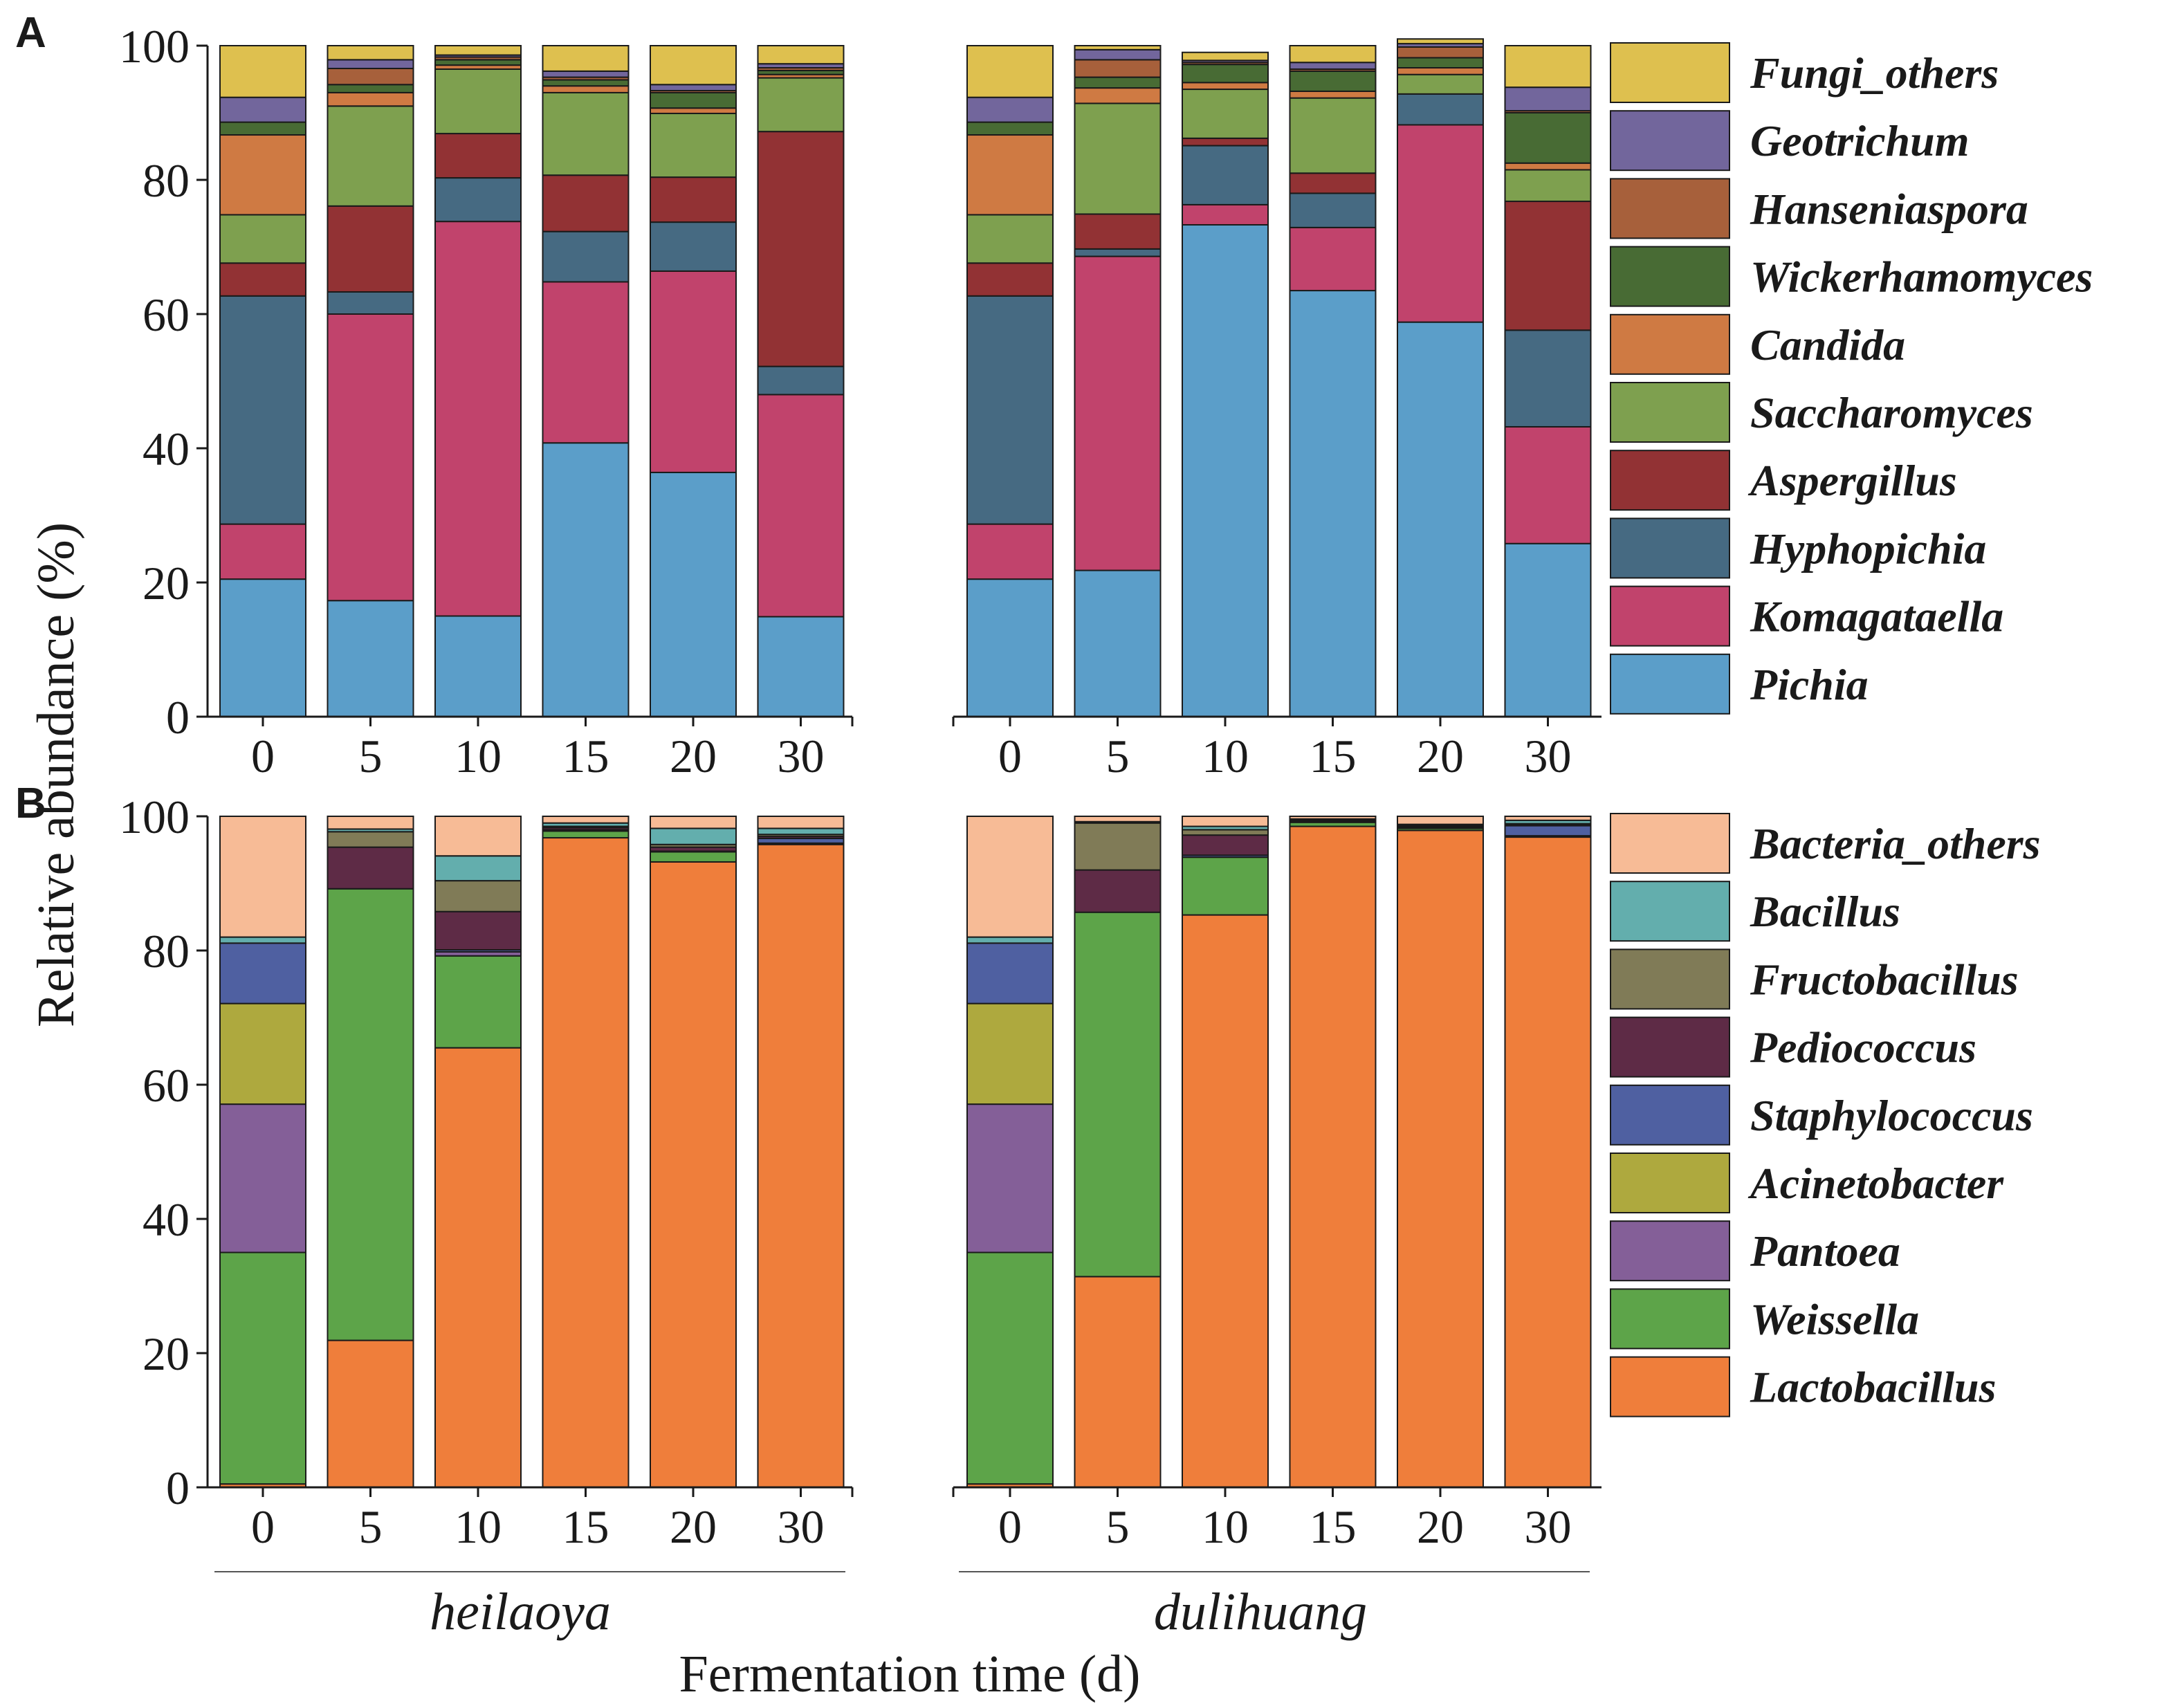 This screenshot has width=2175, height=1708. I want to click on bar-segment-a-heilaoya-5-candida, so click(370, 99).